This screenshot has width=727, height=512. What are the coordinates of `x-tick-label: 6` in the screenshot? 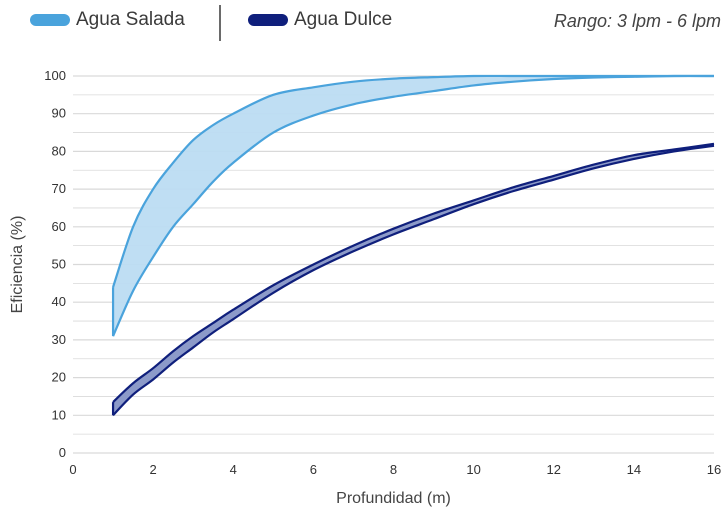 It's located at (313, 469).